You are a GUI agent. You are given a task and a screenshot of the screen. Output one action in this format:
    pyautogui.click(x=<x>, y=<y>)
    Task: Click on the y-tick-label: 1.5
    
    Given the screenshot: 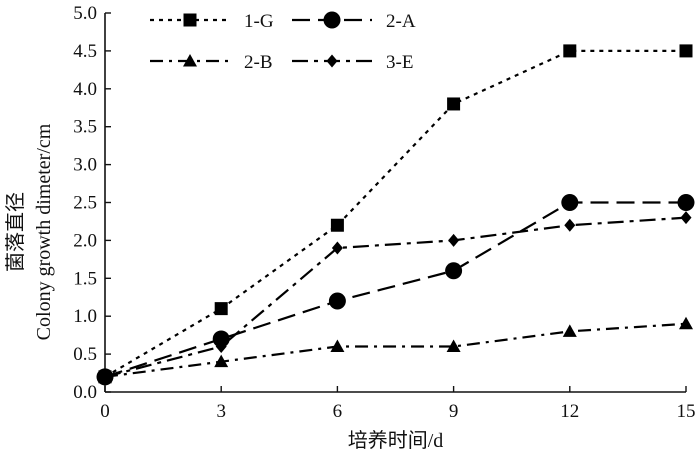 What is the action you would take?
    pyautogui.click(x=85, y=278)
    